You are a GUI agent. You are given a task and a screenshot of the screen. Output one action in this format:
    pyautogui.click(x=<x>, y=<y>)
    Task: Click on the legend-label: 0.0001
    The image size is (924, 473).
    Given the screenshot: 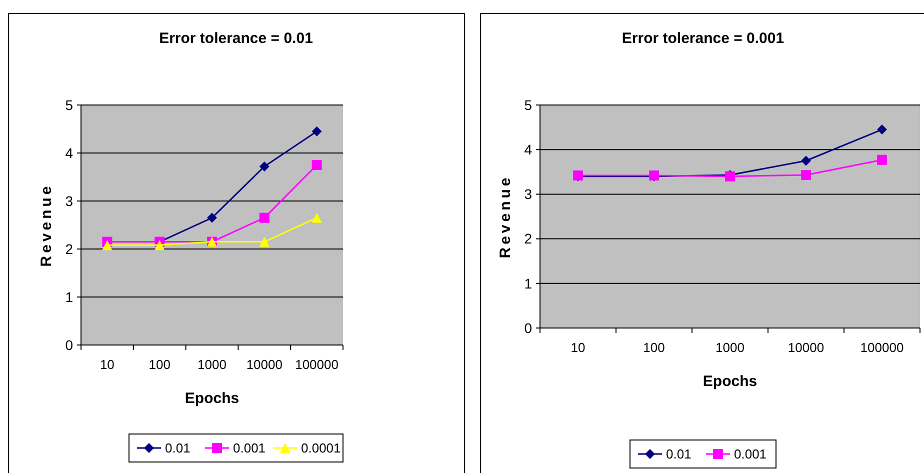 What is the action you would take?
    pyautogui.click(x=321, y=448)
    